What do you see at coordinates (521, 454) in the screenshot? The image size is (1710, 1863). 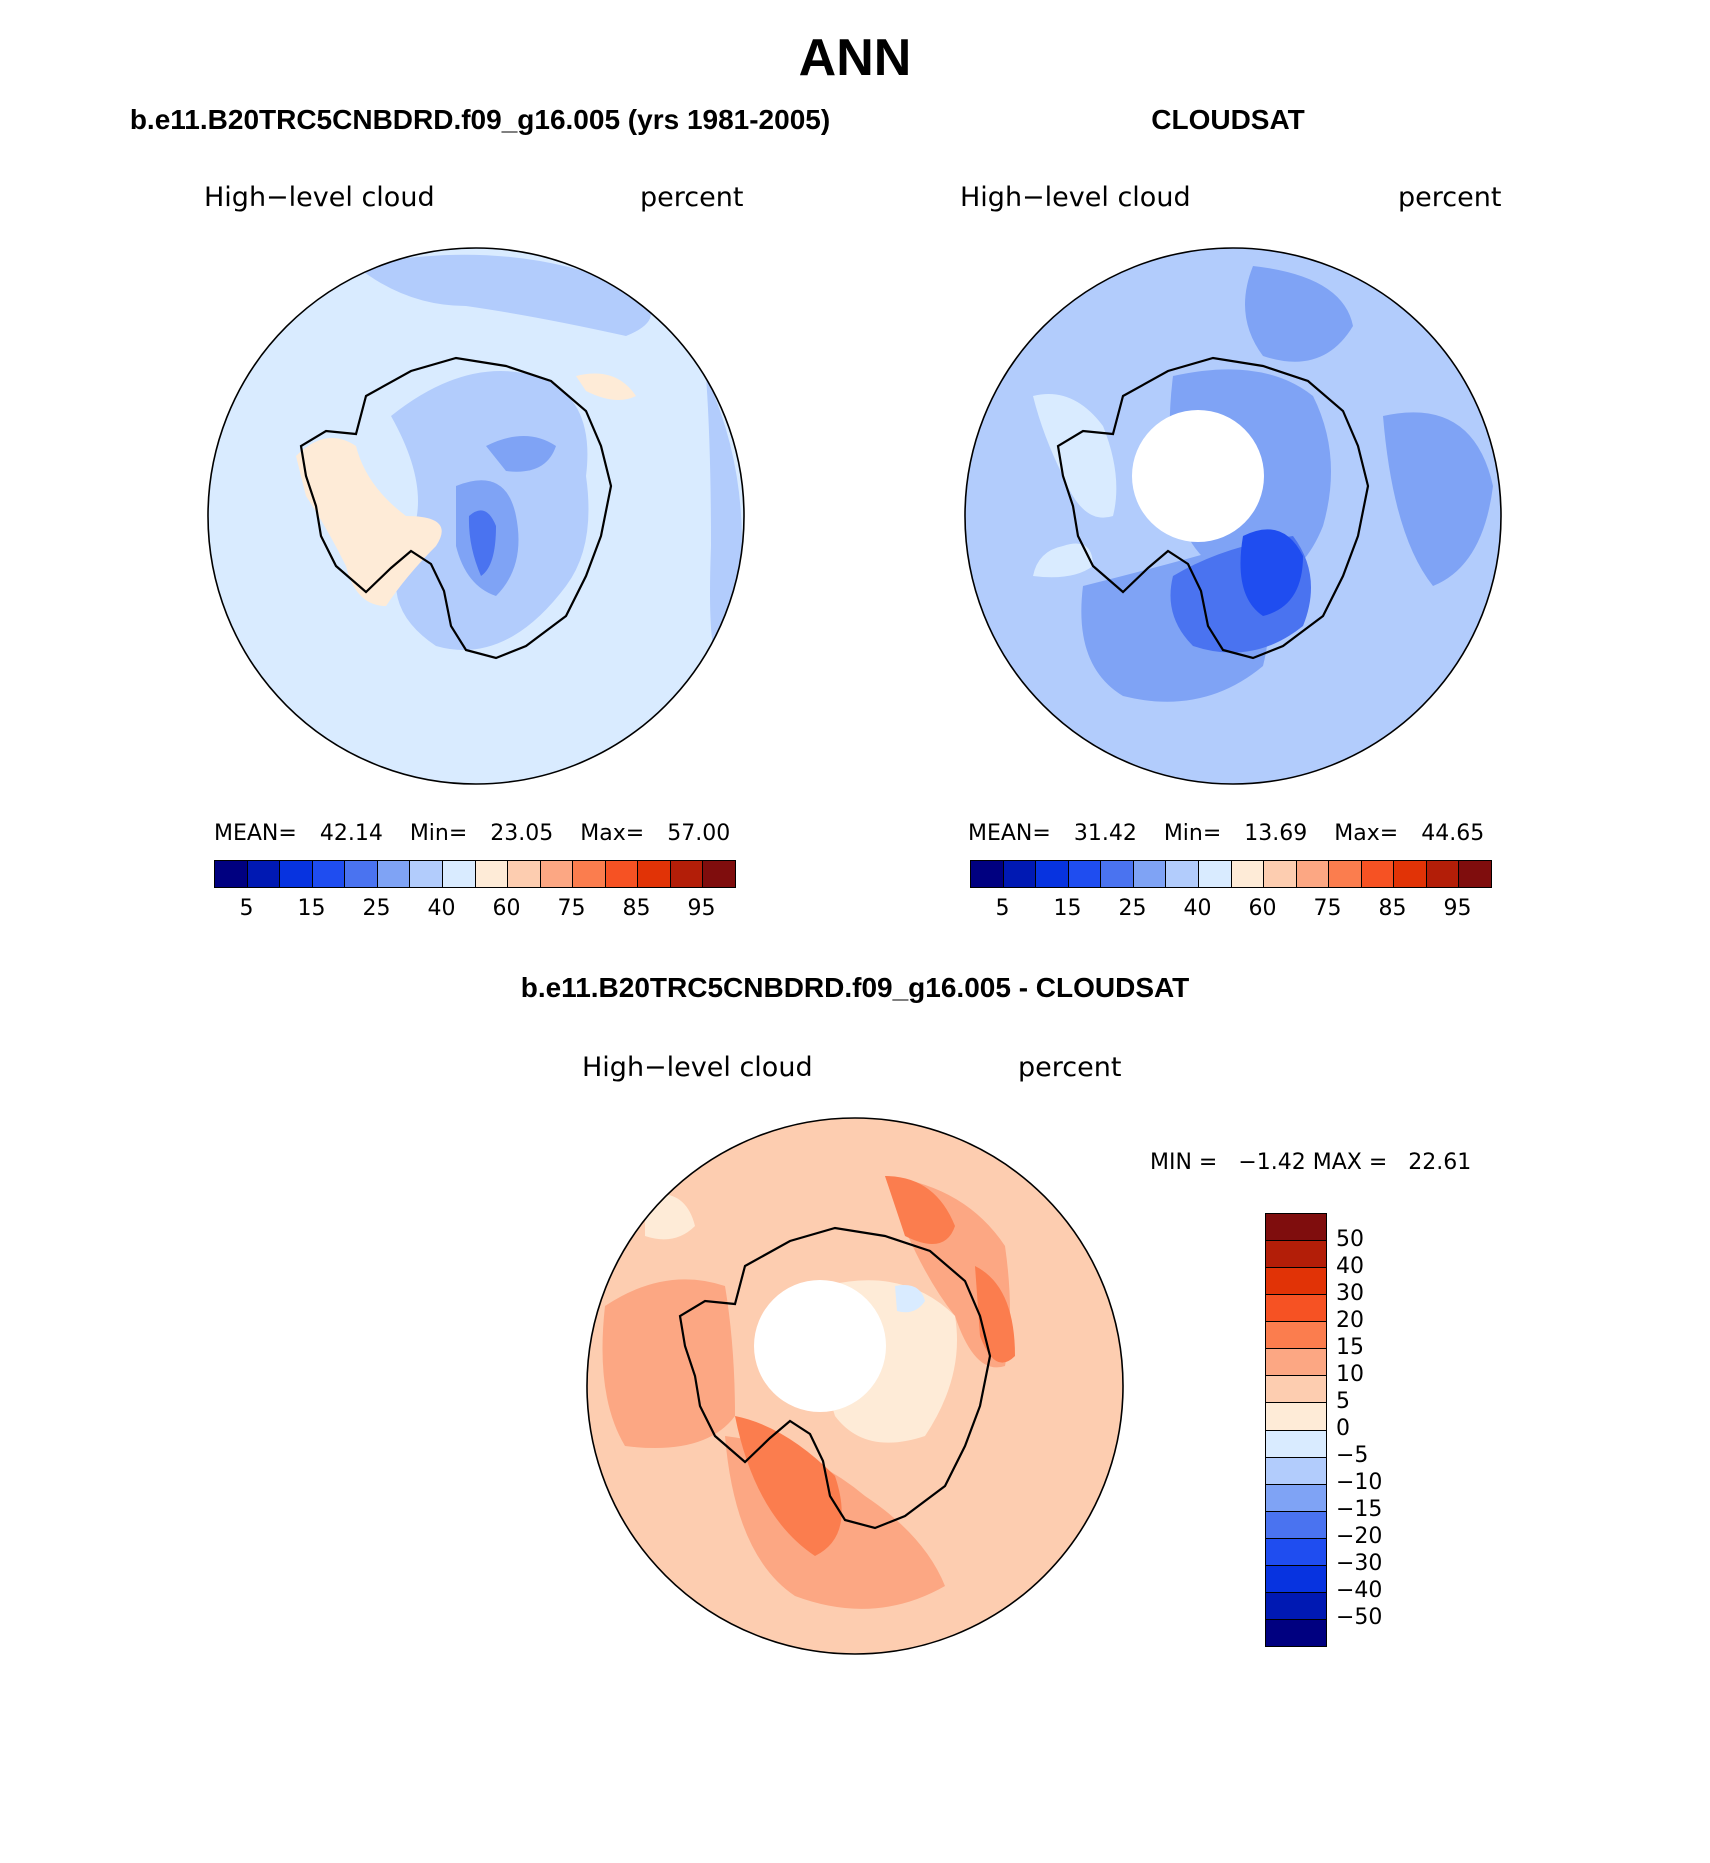 I see `panel1-low-cloud-b` at bounding box center [521, 454].